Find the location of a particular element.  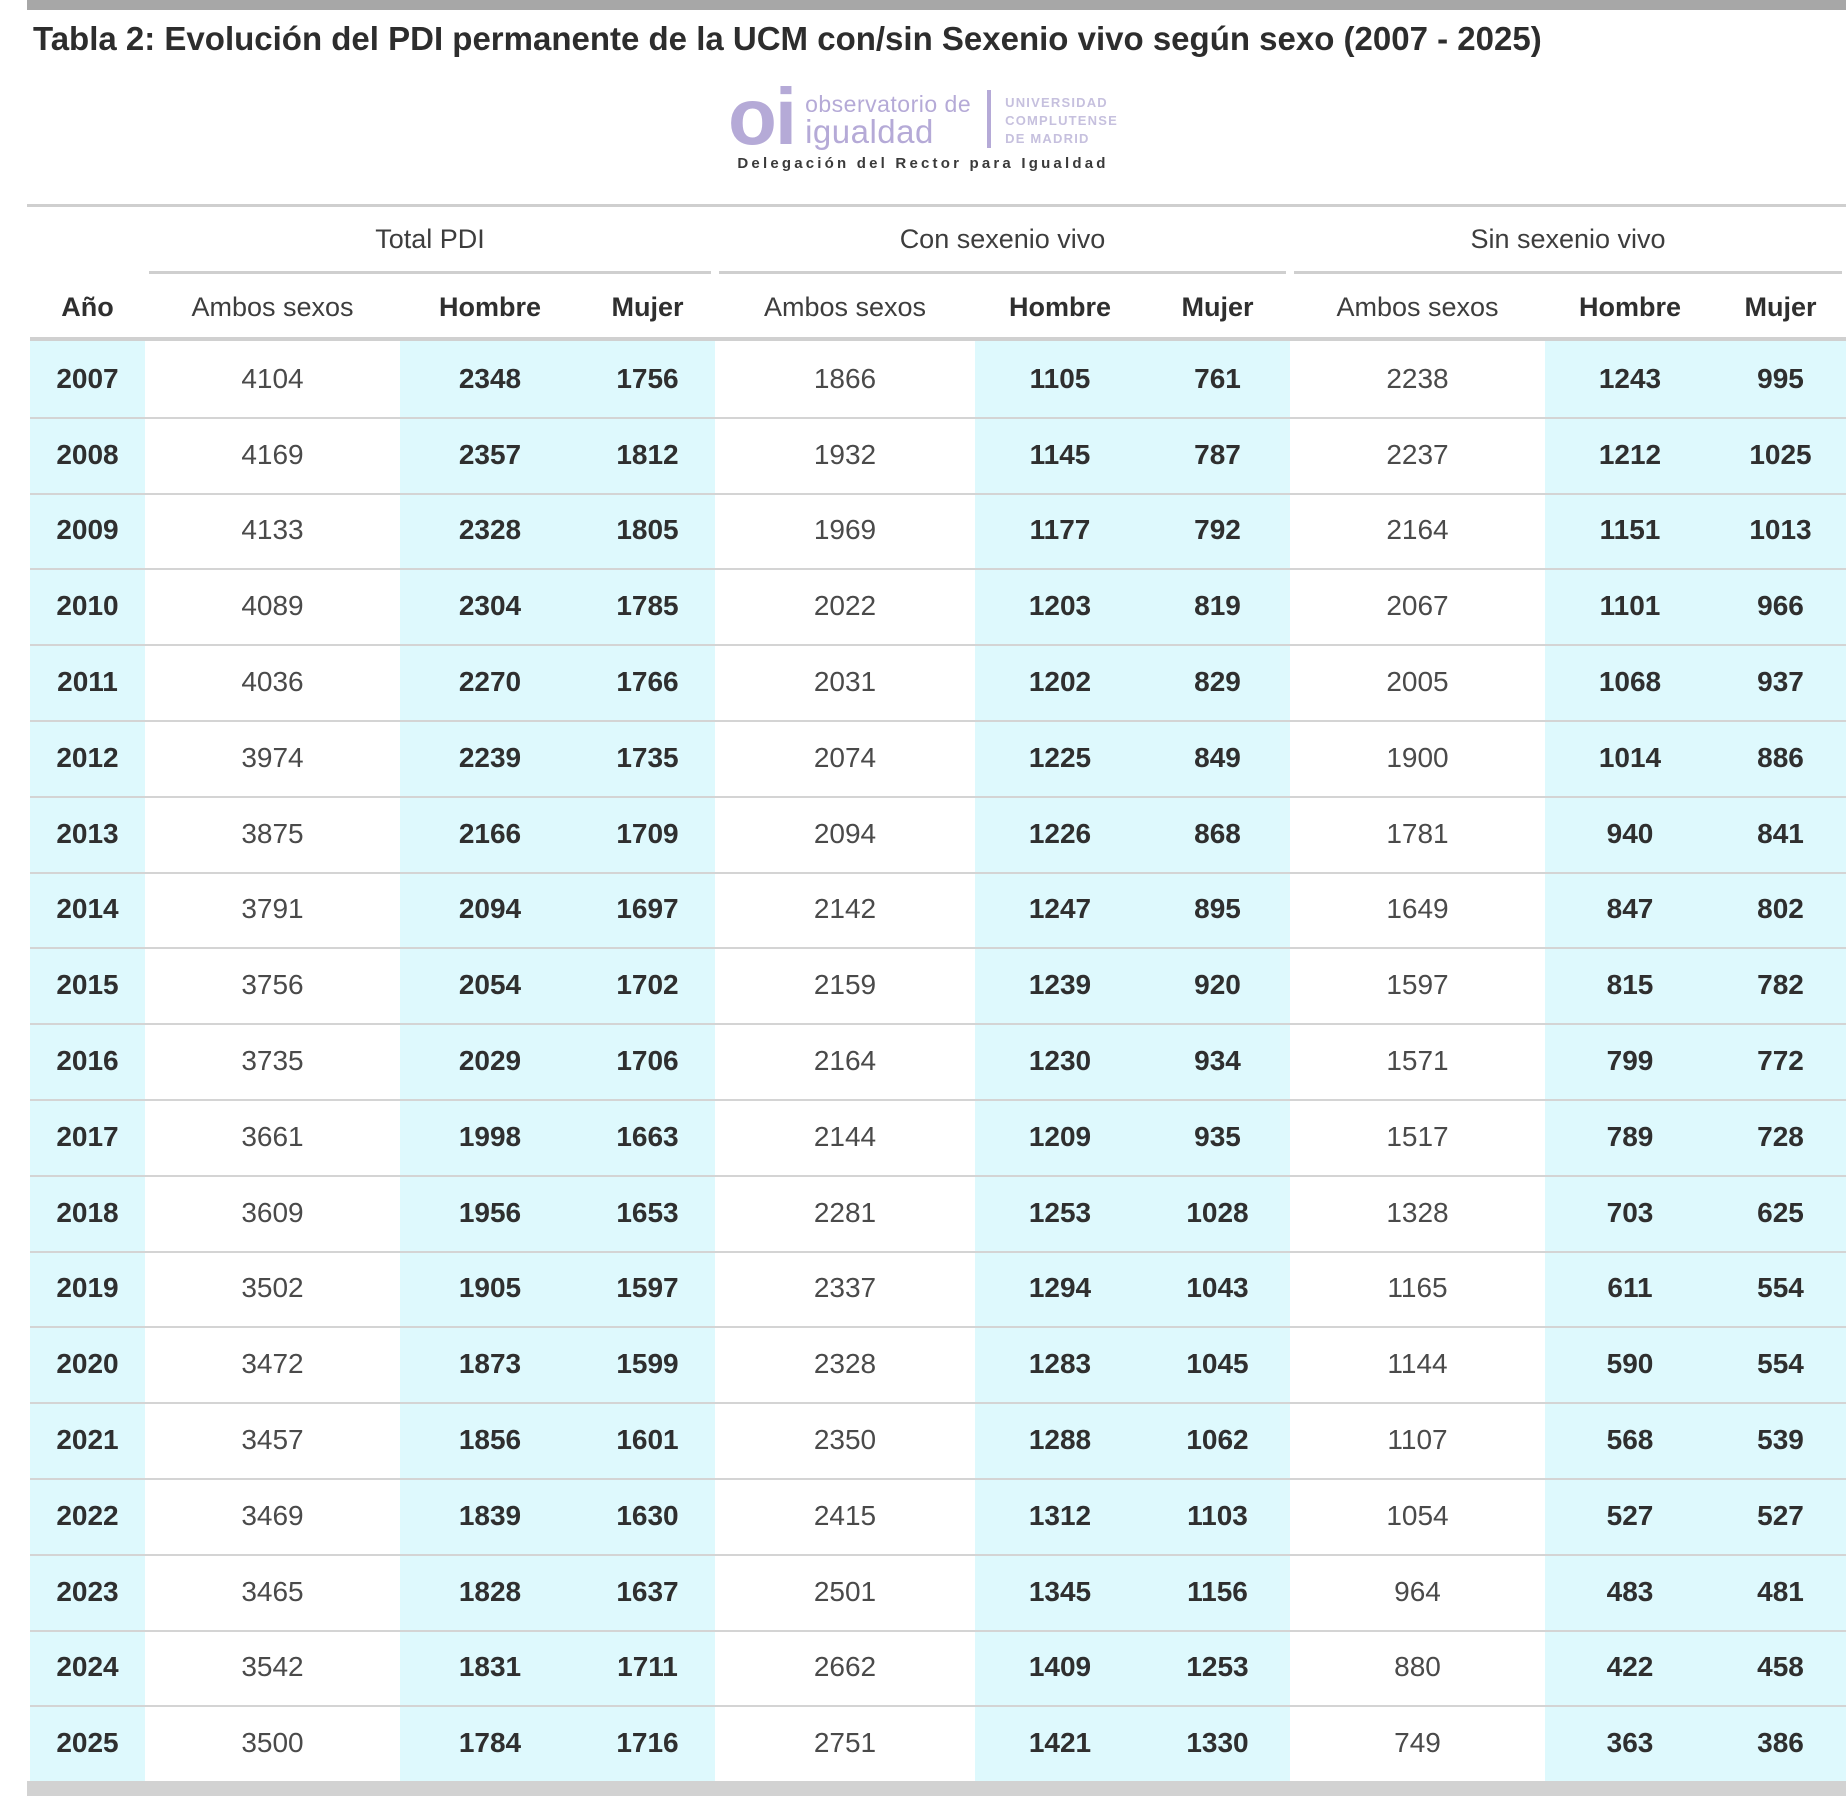

value-cell: 1711 is located at coordinates (647, 1667).